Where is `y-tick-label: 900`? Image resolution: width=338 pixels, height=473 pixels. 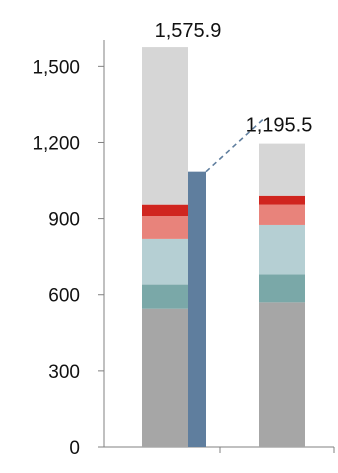
y-tick-label: 900 is located at coordinates (64, 220).